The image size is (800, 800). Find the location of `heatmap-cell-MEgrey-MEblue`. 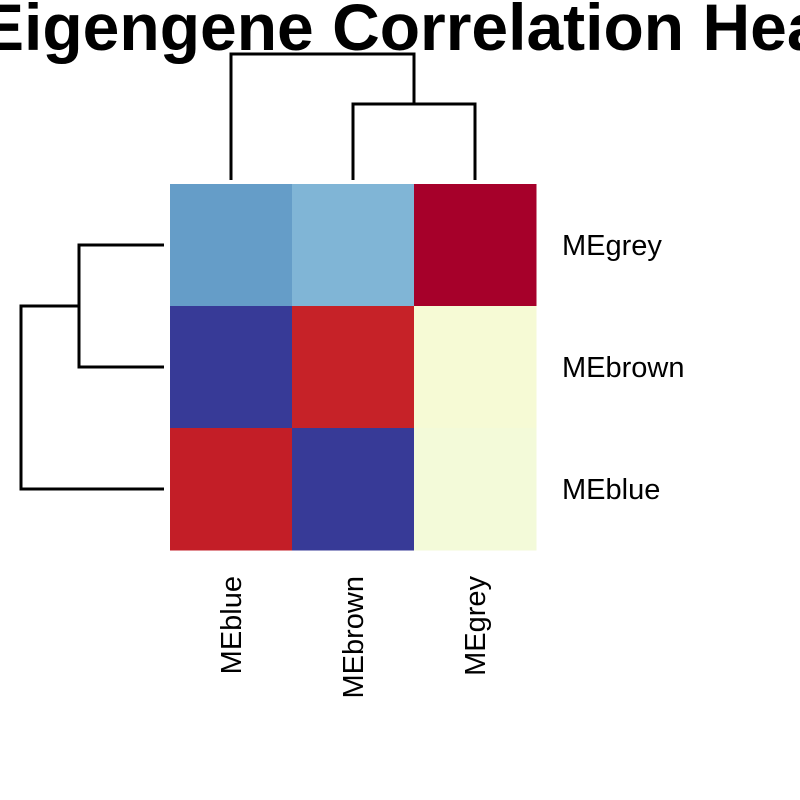

heatmap-cell-MEgrey-MEblue is located at coordinates (231, 245).